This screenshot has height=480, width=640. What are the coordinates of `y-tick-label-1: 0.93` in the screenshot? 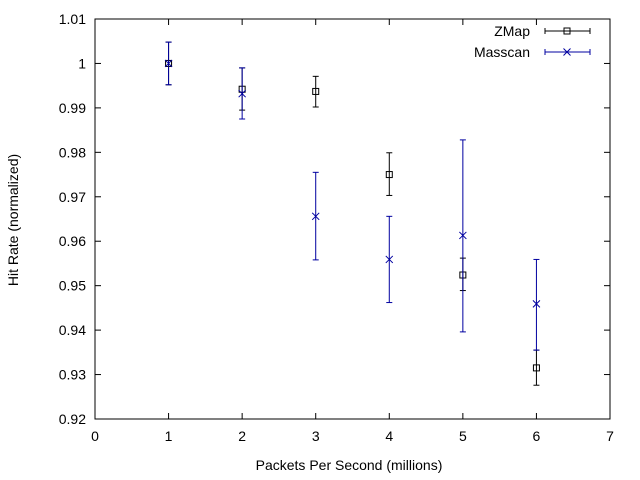 It's located at (72, 375).